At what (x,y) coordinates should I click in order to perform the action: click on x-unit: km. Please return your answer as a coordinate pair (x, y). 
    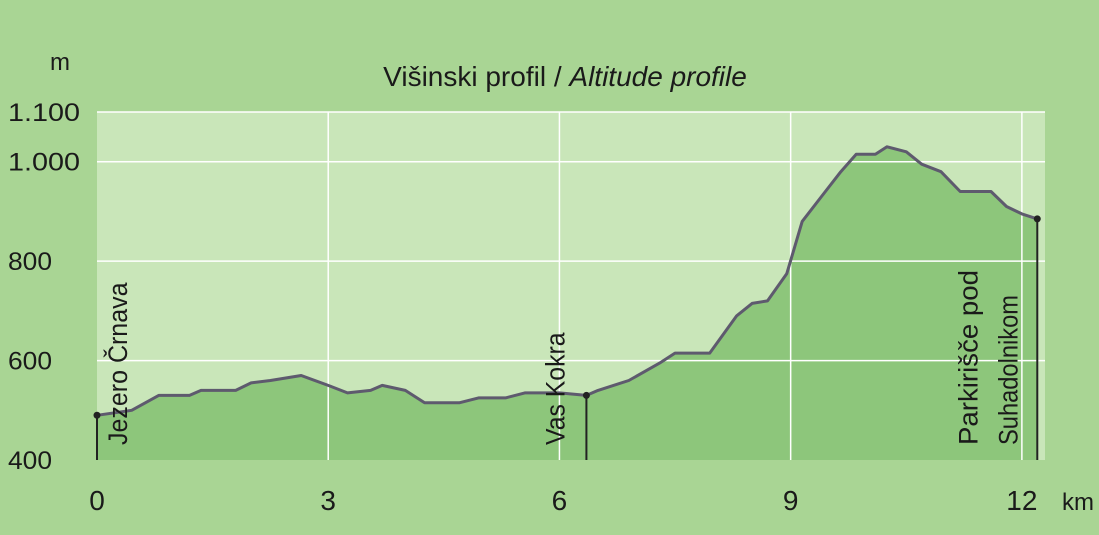
    Looking at the image, I should click on (1078, 502).